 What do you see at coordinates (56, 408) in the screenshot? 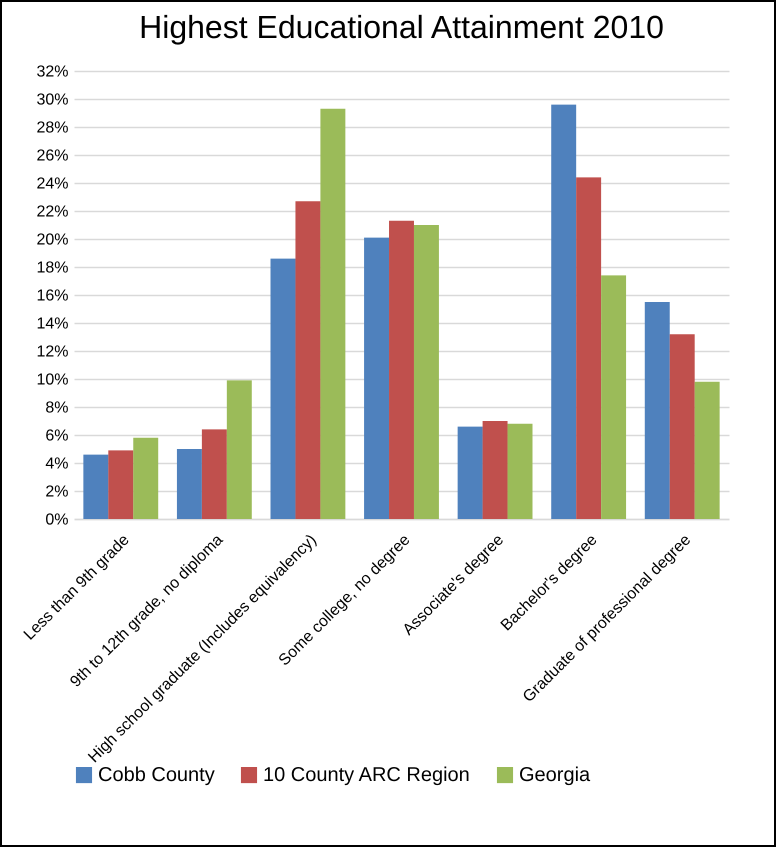
I see `y-tick-label: 8%` at bounding box center [56, 408].